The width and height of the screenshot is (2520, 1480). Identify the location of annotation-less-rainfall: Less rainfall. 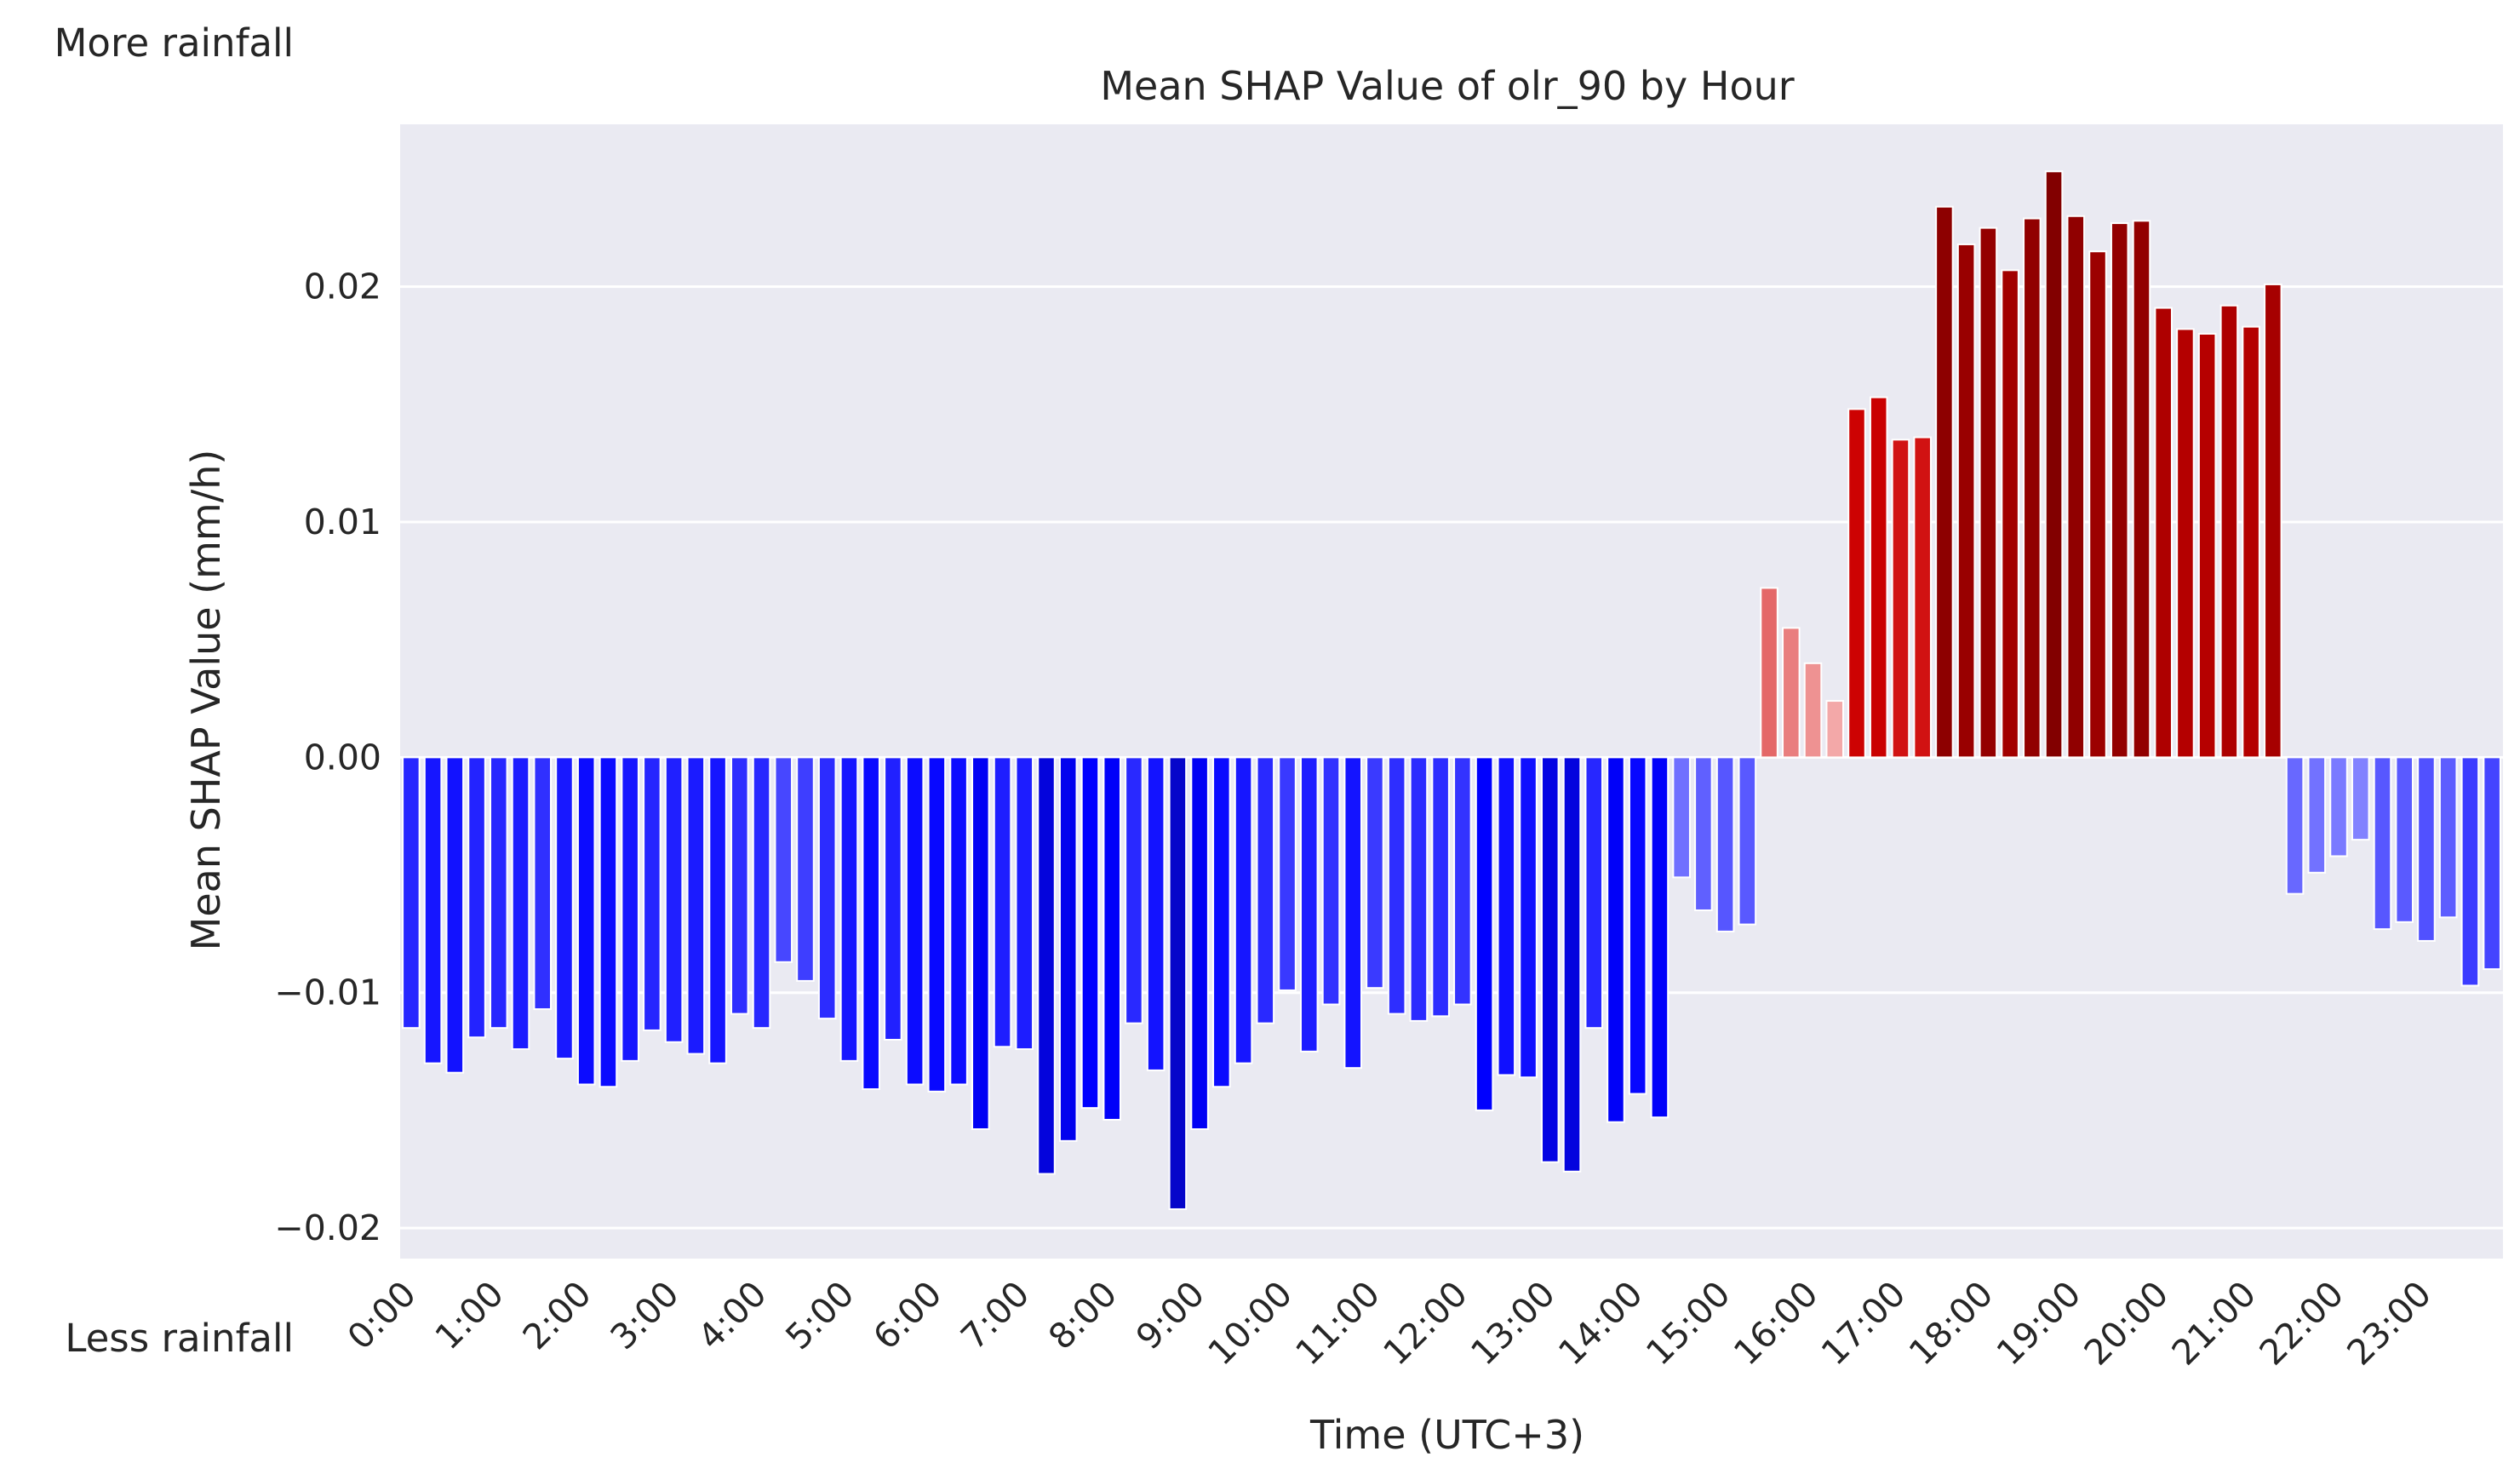
(179, 1339).